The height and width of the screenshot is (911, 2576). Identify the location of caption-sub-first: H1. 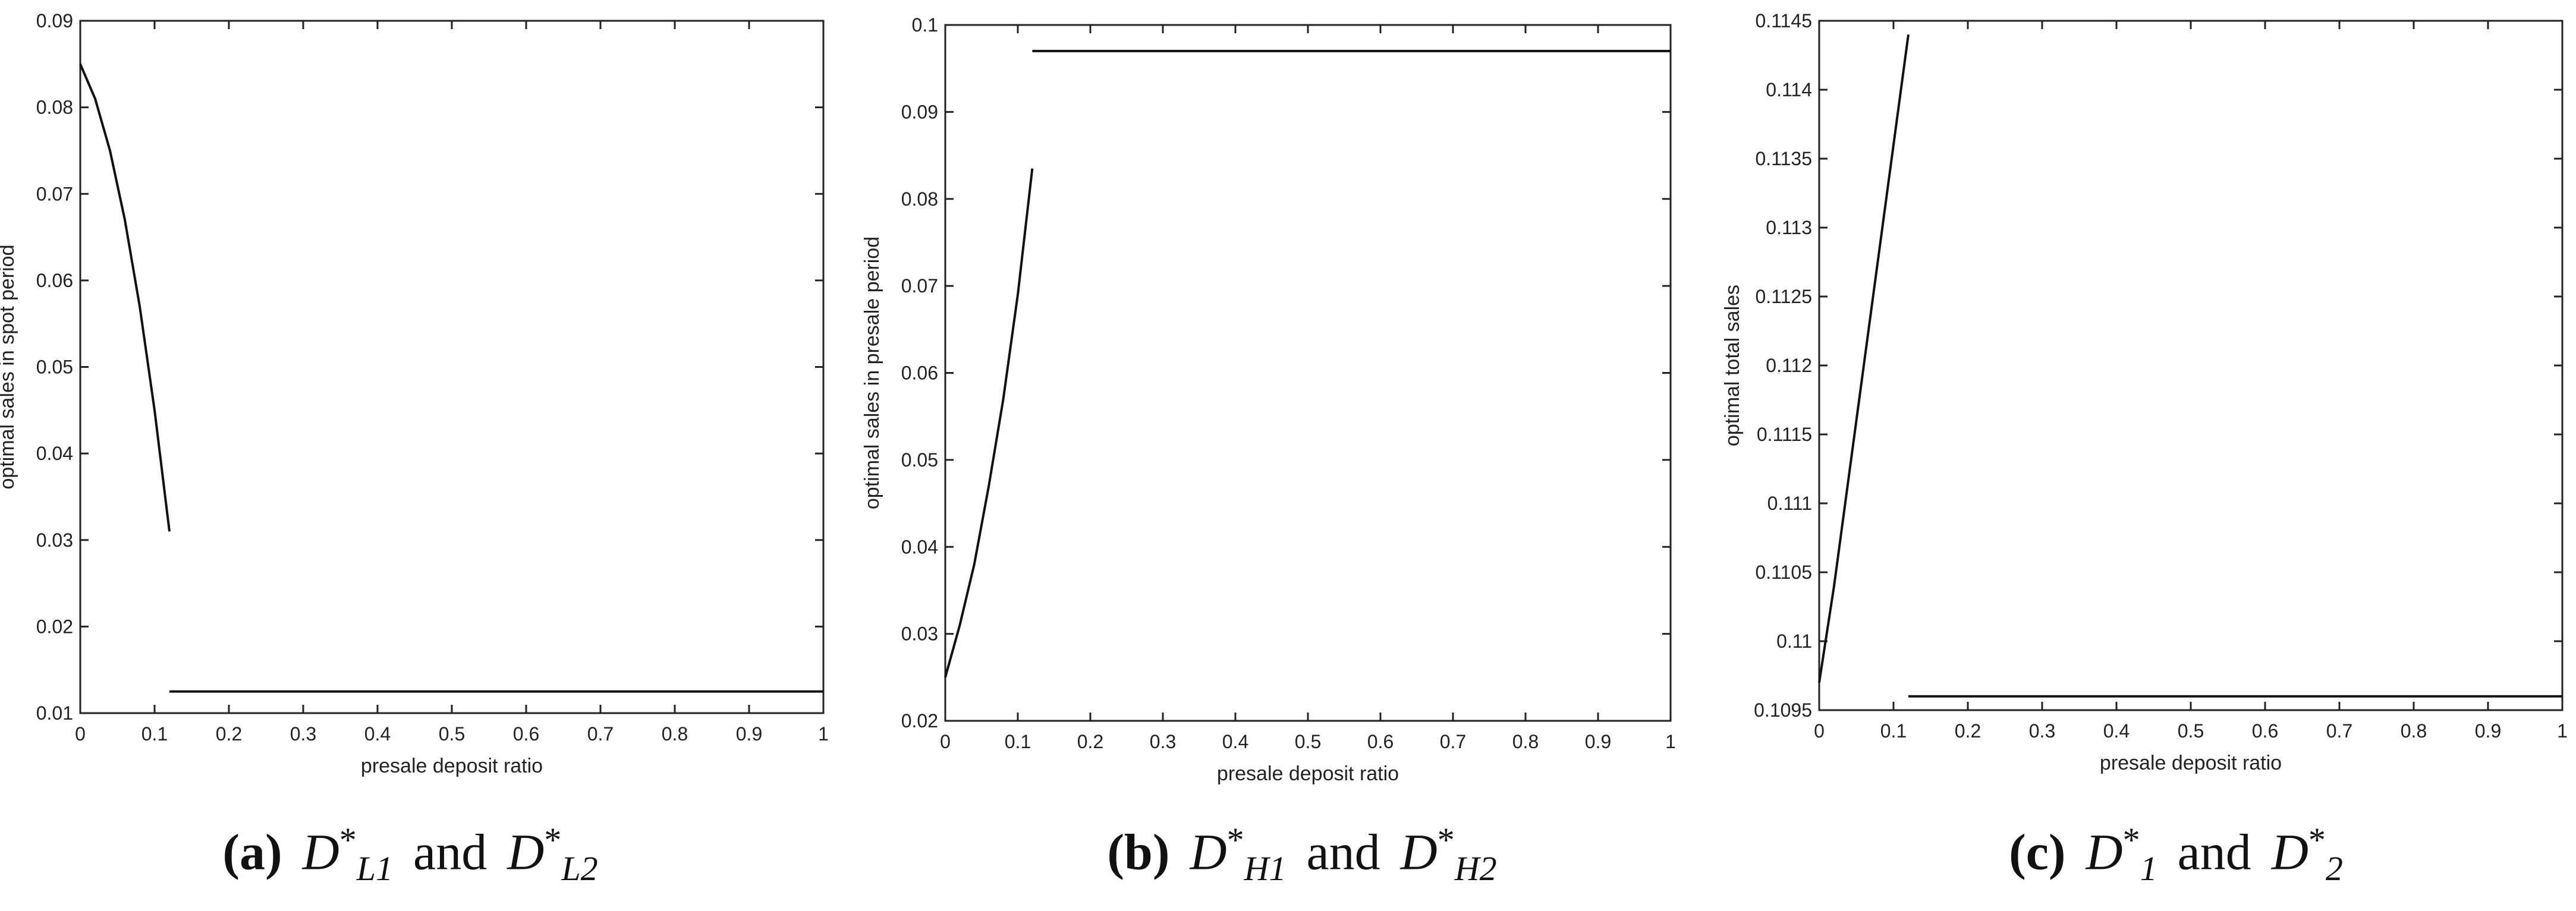
(1265, 868).